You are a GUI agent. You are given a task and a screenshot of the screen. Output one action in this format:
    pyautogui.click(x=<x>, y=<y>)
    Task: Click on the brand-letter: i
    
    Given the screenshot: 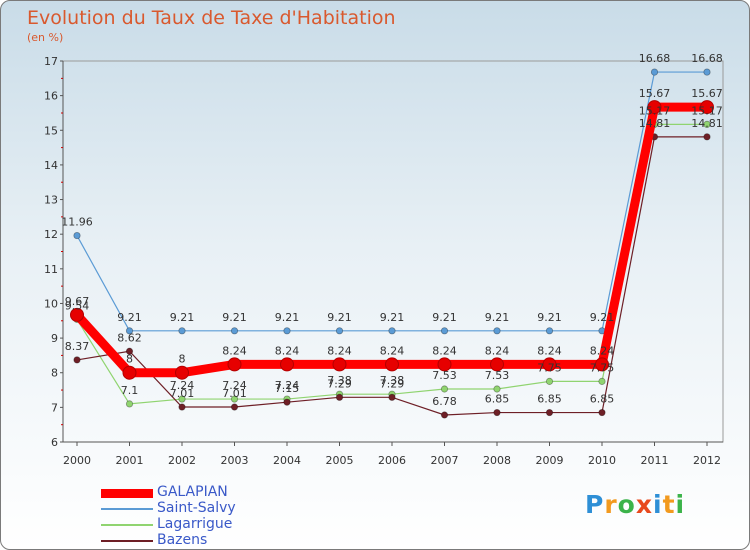 What is the action you would take?
    pyautogui.click(x=658, y=504)
    